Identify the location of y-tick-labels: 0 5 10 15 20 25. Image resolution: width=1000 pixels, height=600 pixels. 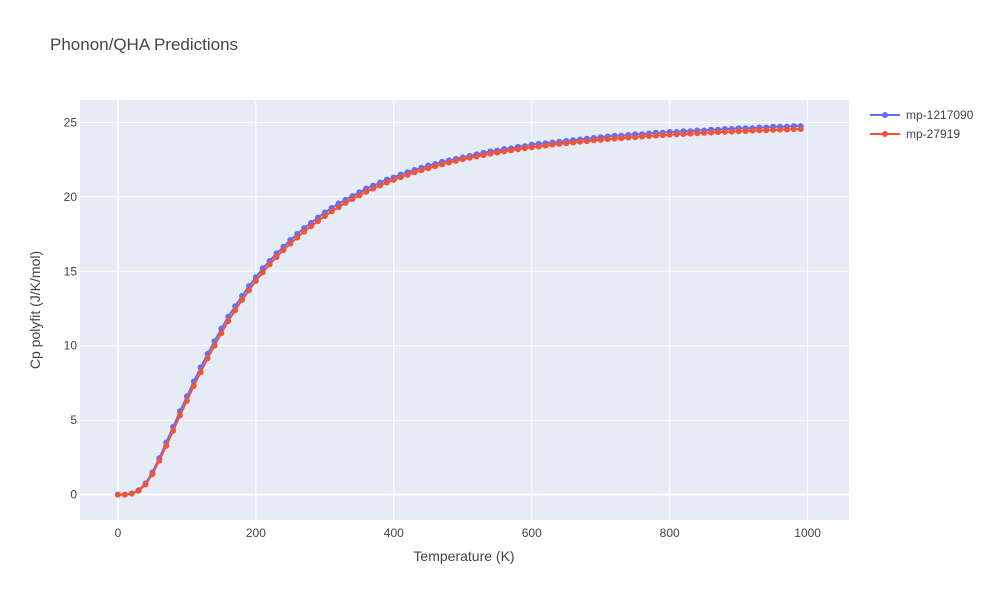
(71, 308).